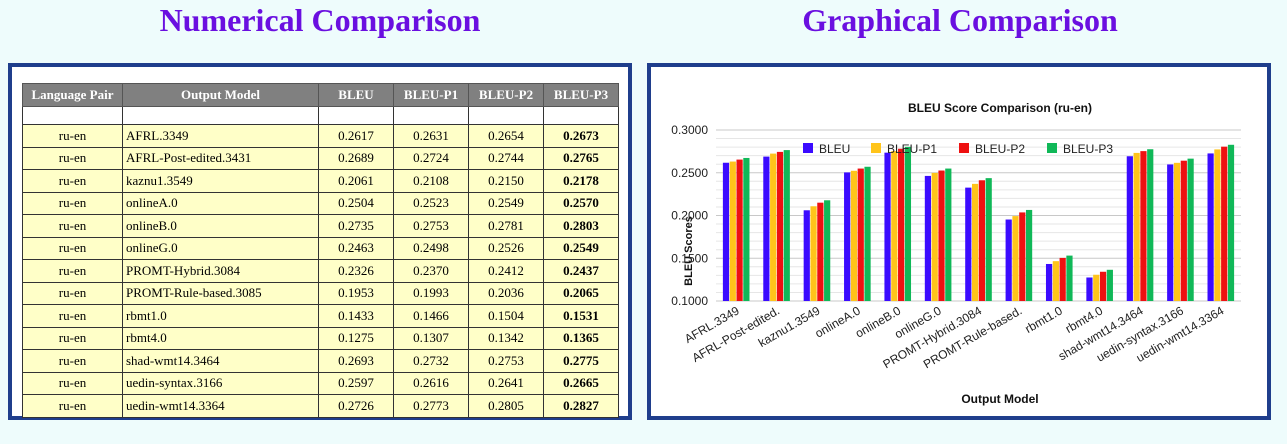 The height and width of the screenshot is (444, 1287). What do you see at coordinates (220, 271) in the screenshot?
I see `cell-output-model: PROMT-Hybrid.3084` at bounding box center [220, 271].